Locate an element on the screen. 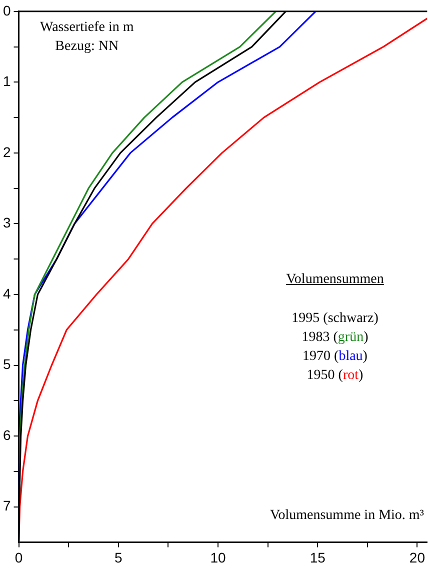 The image size is (428, 570). y-tick-label: 0 is located at coordinates (6, 10).